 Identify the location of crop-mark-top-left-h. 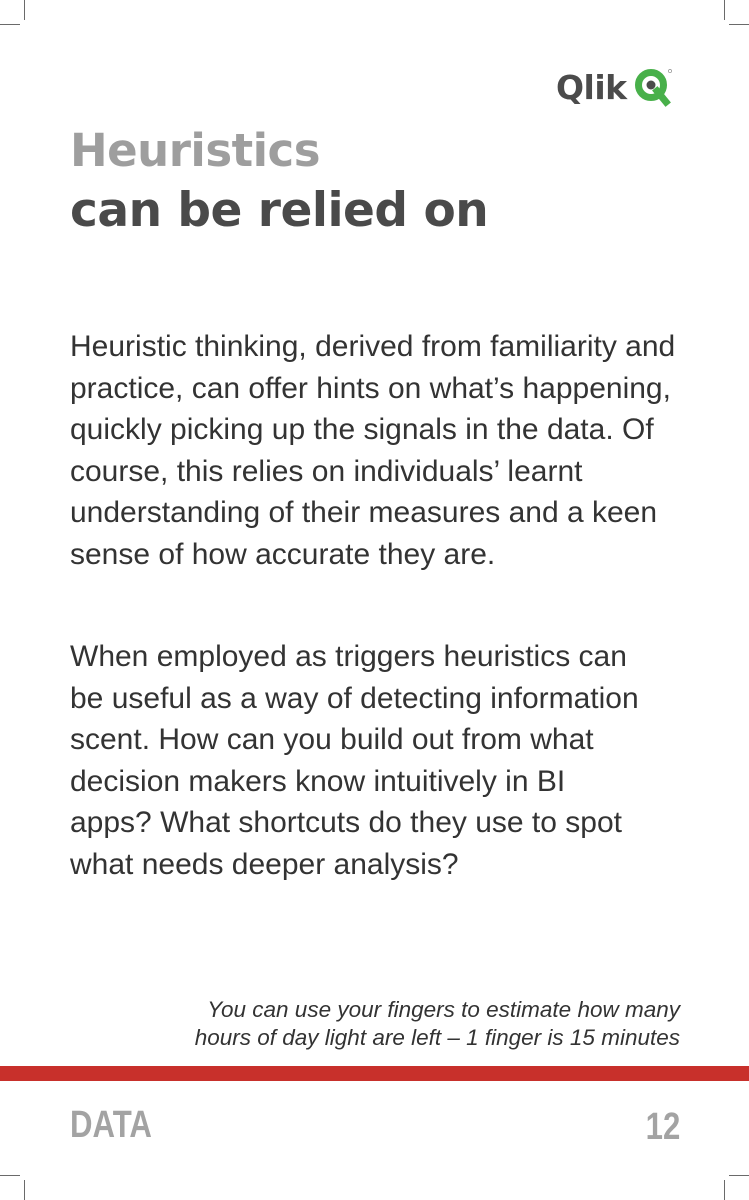
(10, 24).